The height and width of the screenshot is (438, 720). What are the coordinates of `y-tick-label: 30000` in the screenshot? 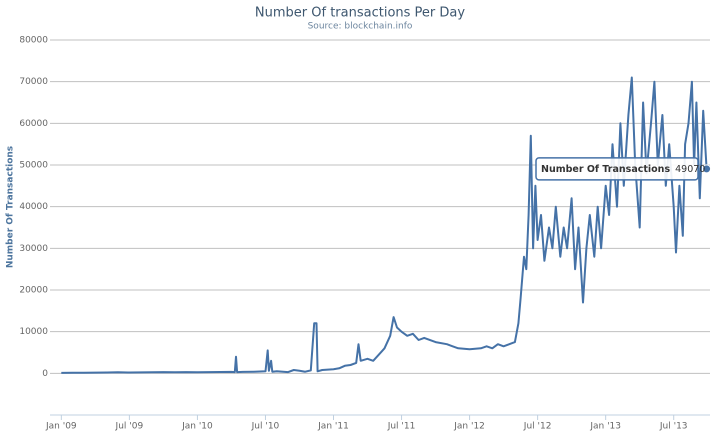 It's located at (33, 249).